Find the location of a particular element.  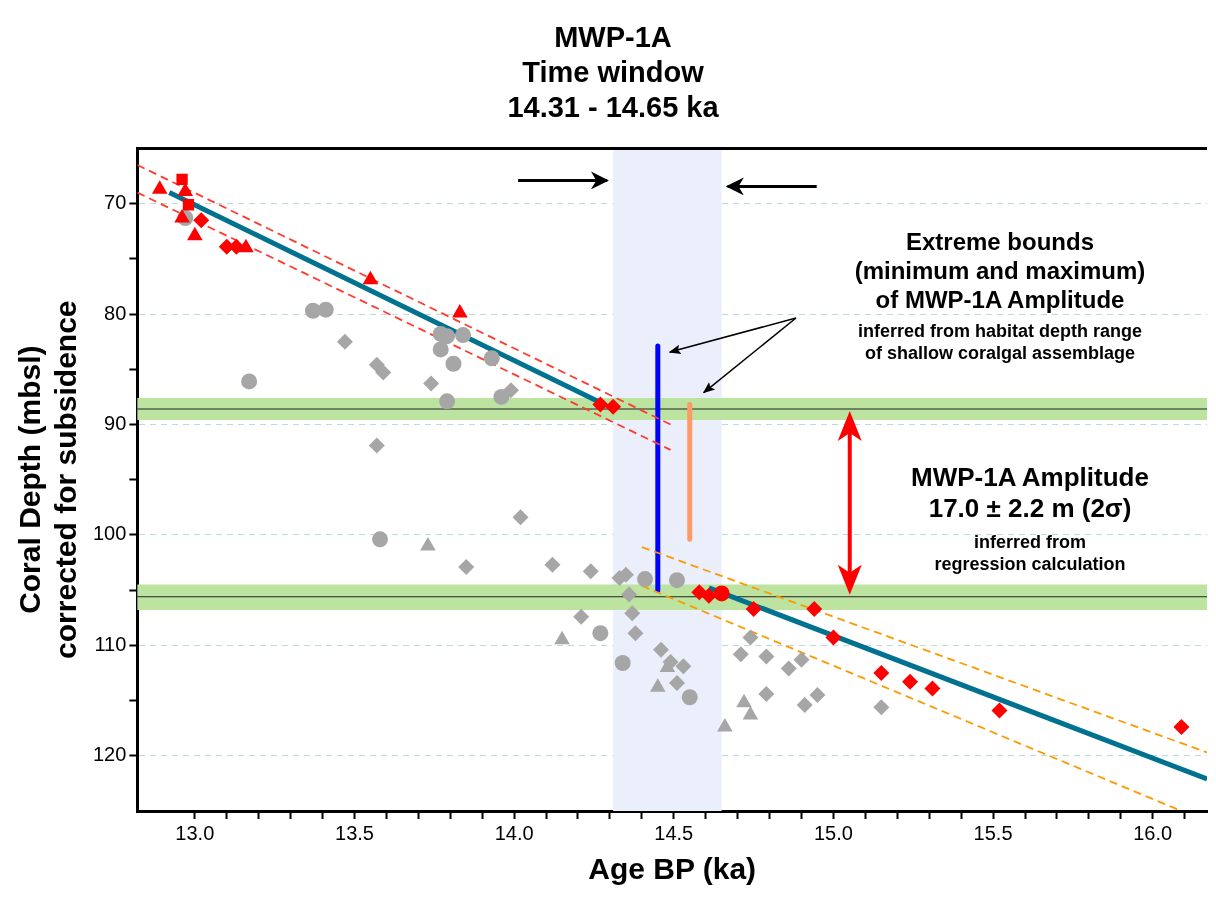

y-tick-label: 110 is located at coordinates (110, 643).